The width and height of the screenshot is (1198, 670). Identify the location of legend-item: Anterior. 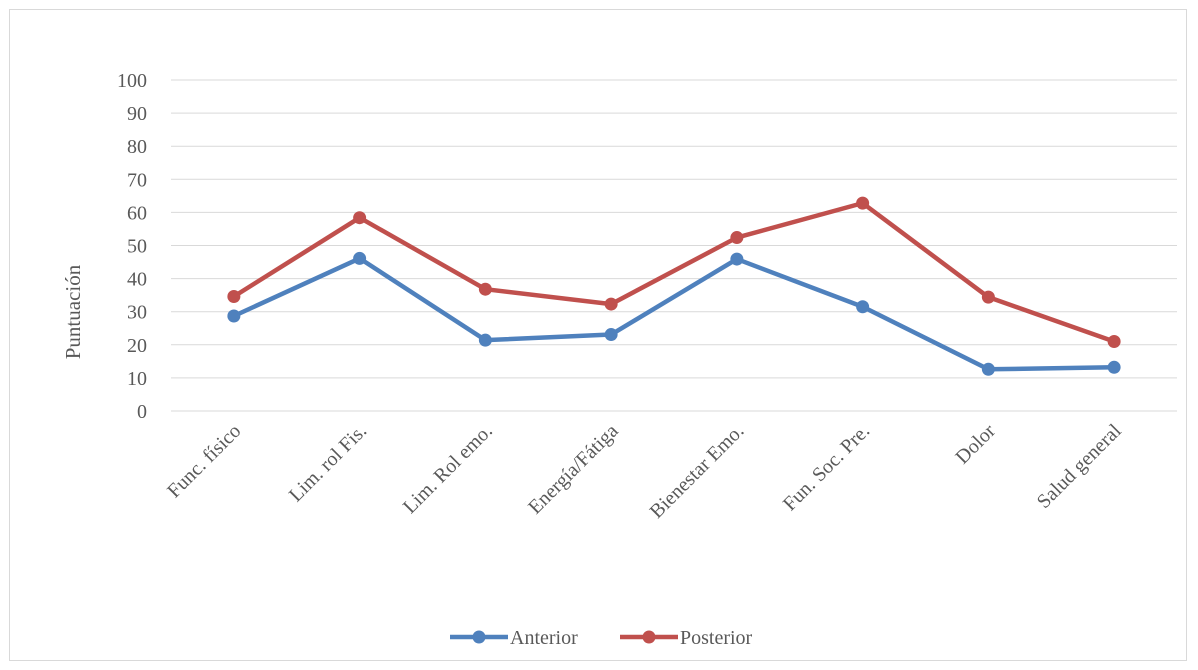
(514, 638).